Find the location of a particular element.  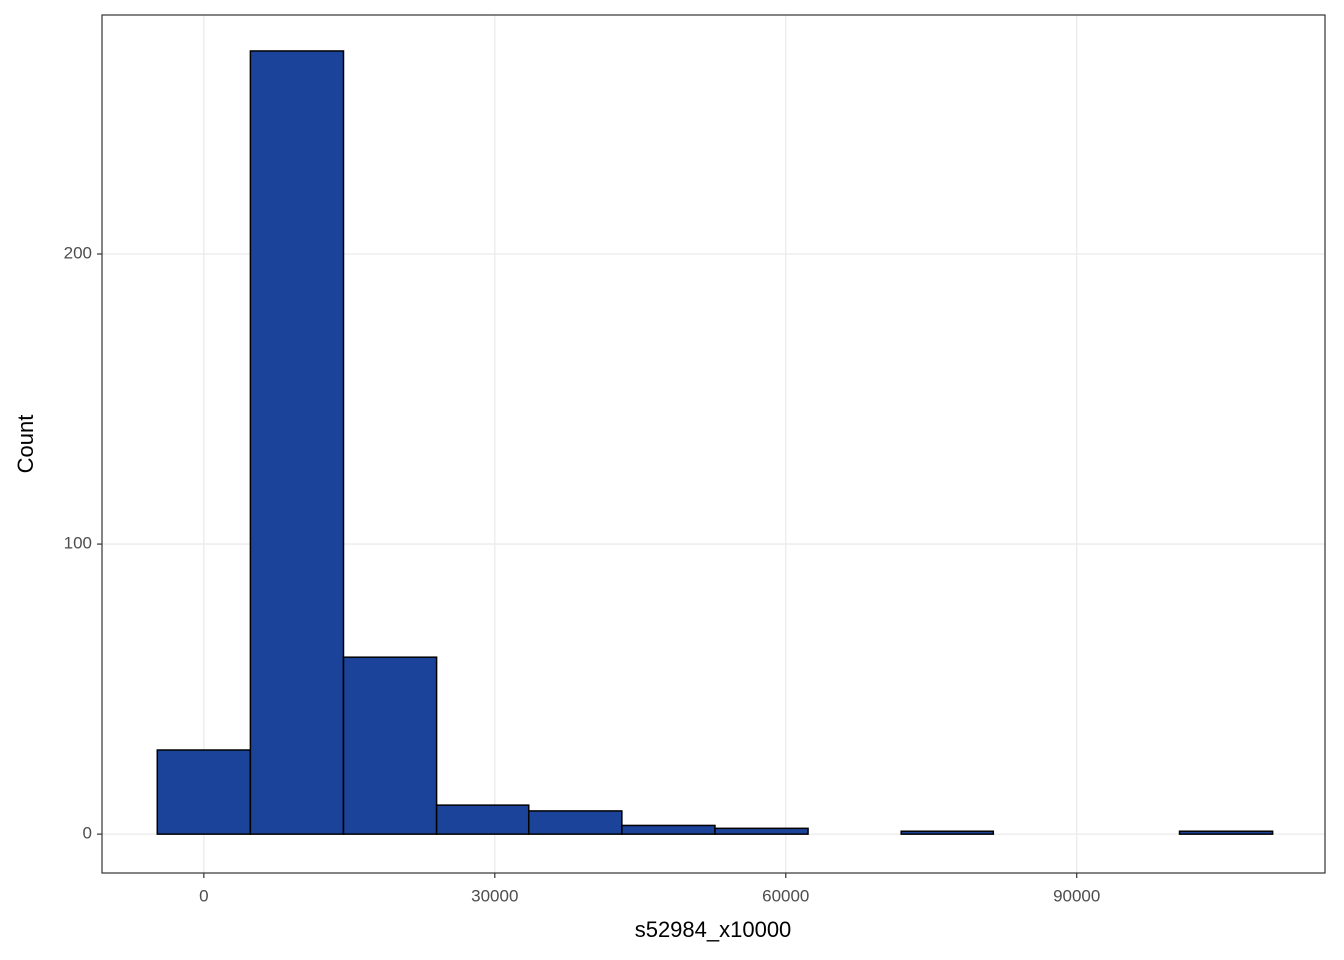

x-axis-title: s52984_x10000 is located at coordinates (713, 929).